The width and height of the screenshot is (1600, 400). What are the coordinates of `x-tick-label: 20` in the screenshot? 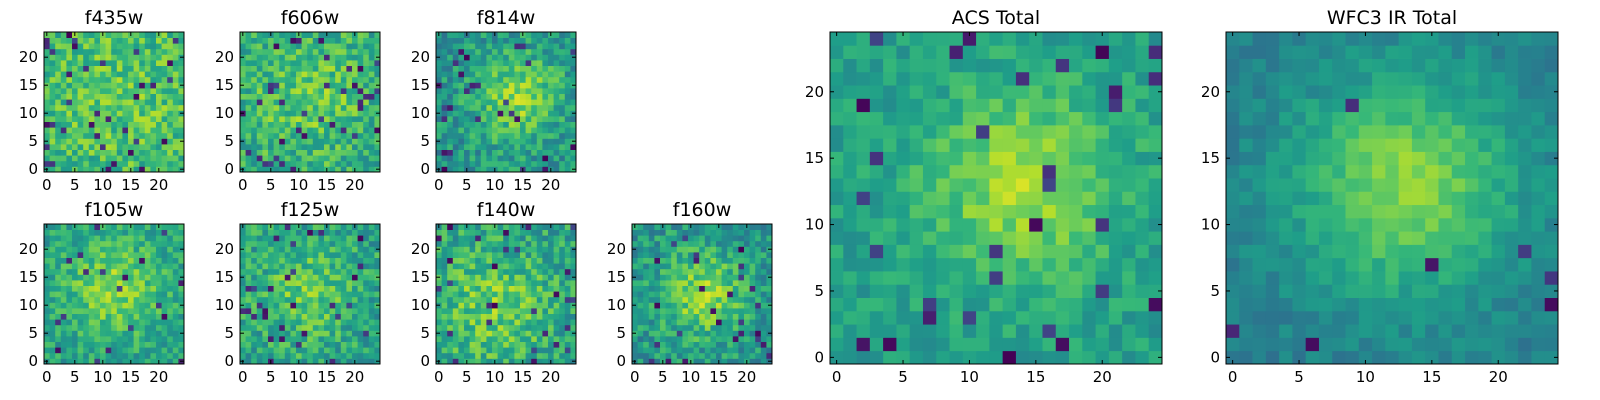 It's located at (354, 377).